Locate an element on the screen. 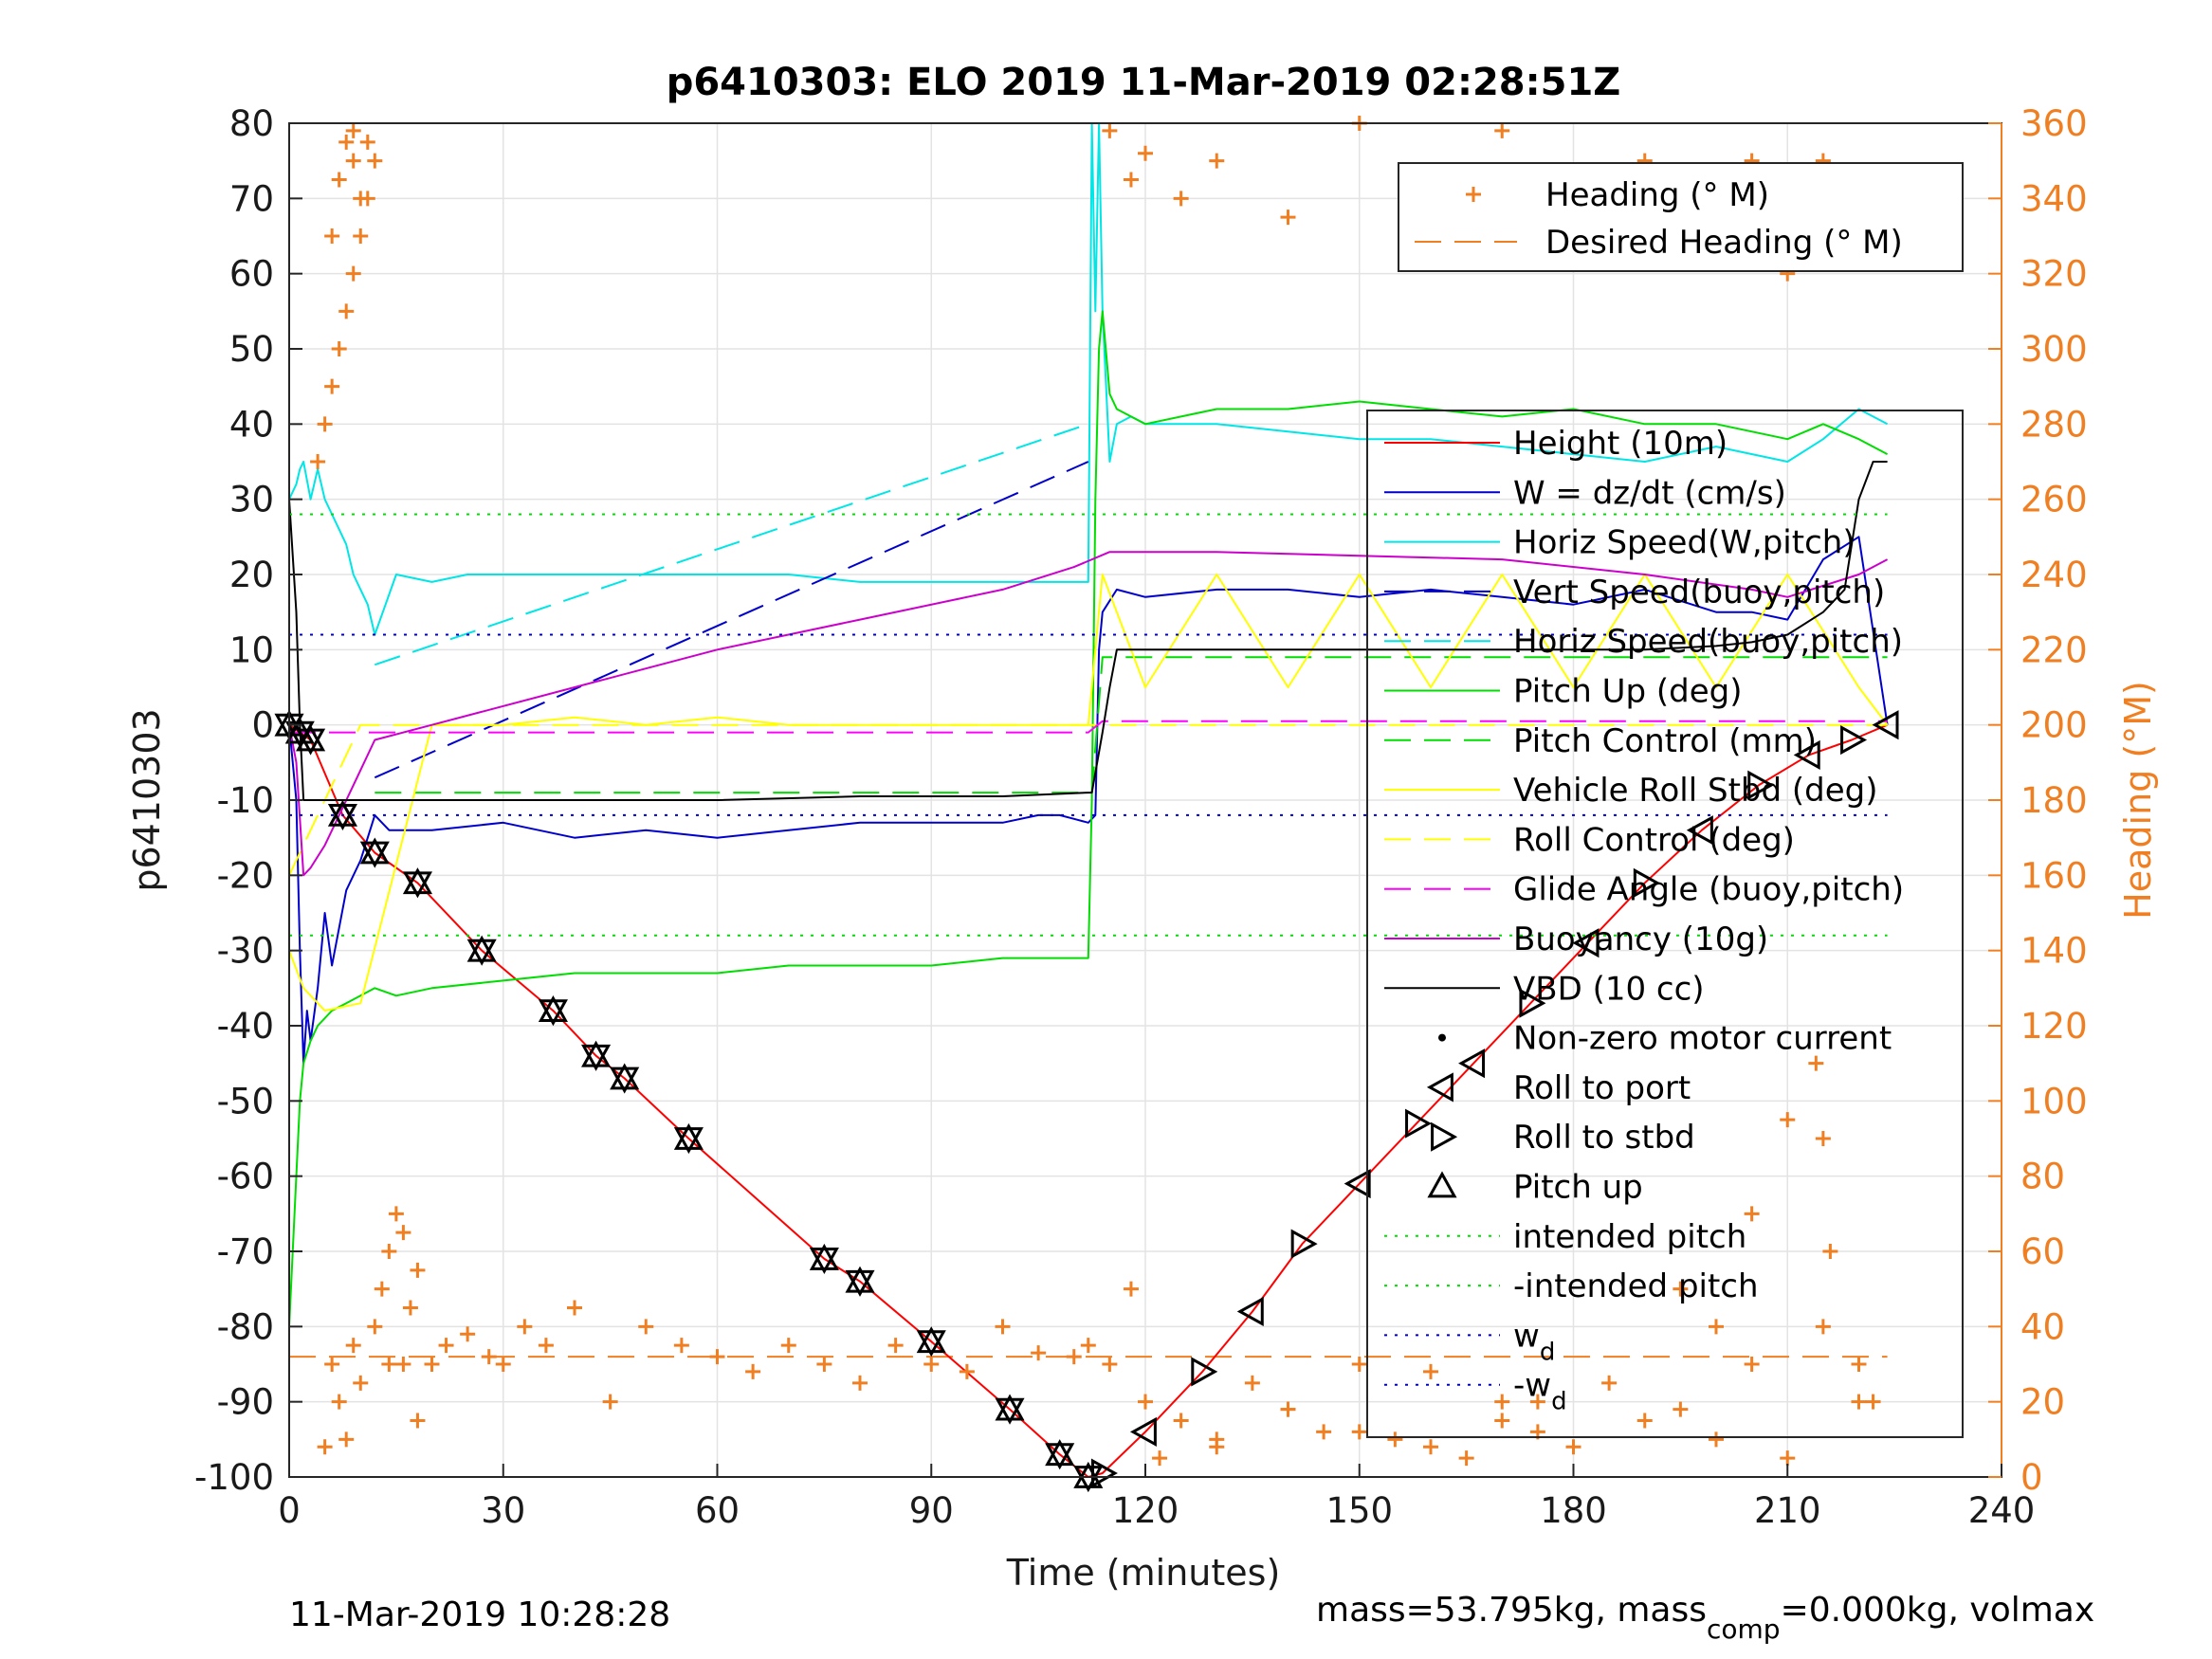  y2-tick-label: 300 is located at coordinates (2054, 349).